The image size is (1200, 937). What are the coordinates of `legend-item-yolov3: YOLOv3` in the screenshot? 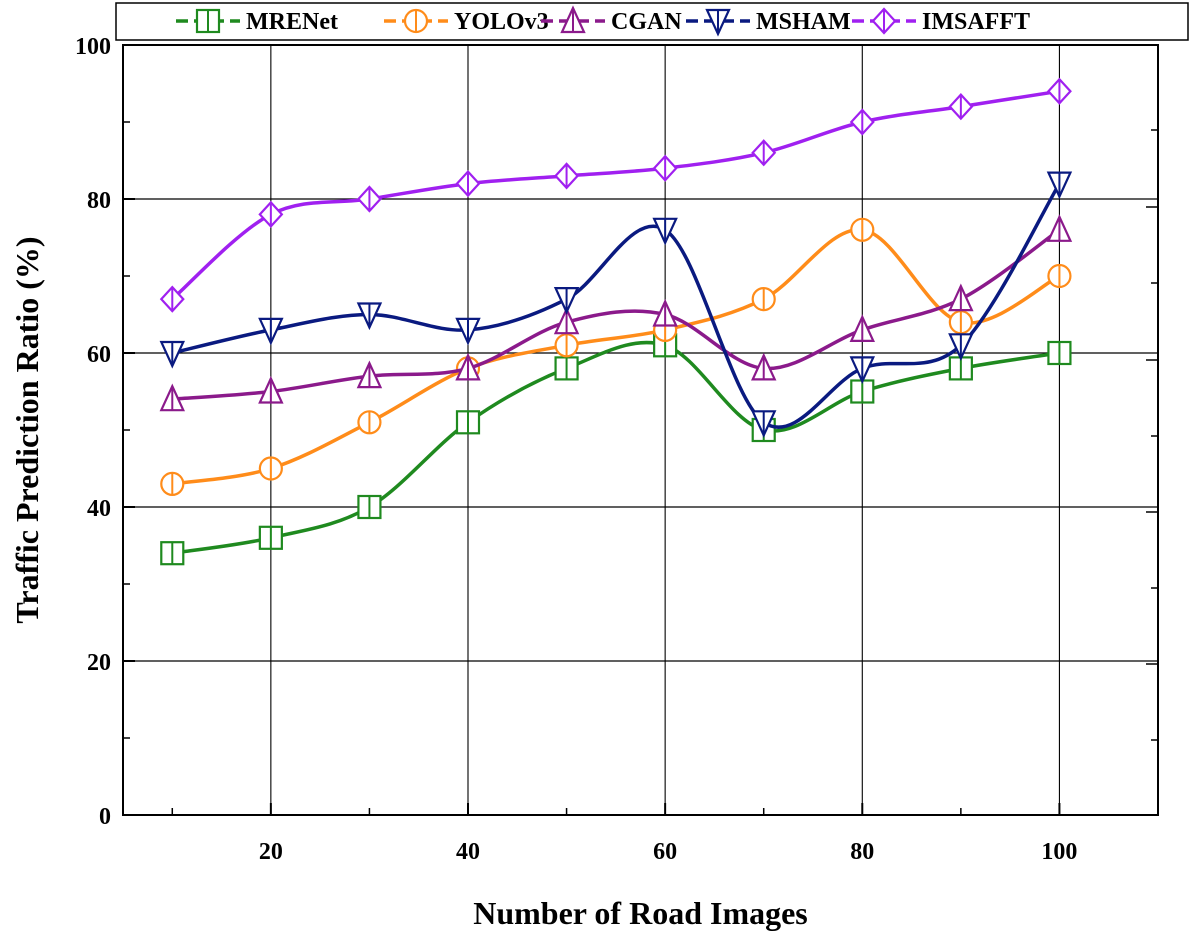 It's located at (466, 21).